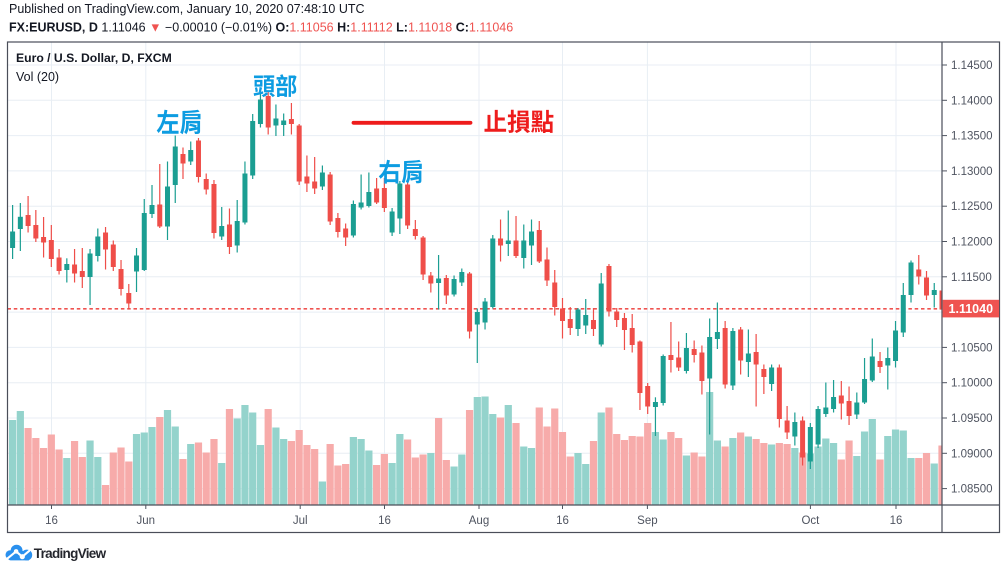 Image resolution: width=1006 pixels, height=576 pixels. Describe the element at coordinates (972, 172) in the screenshot. I see `svg-text: 1.13000` at that location.